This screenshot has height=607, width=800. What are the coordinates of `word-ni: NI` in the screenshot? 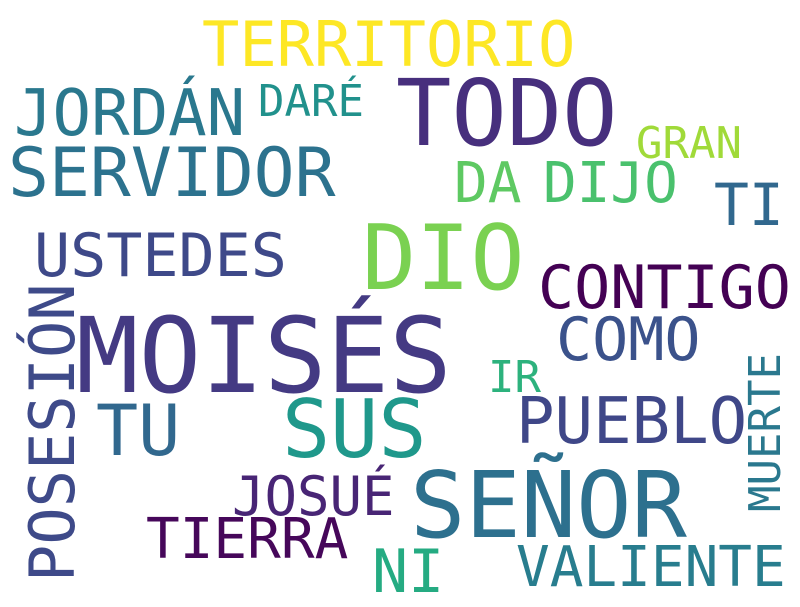 It's located at (408, 572).